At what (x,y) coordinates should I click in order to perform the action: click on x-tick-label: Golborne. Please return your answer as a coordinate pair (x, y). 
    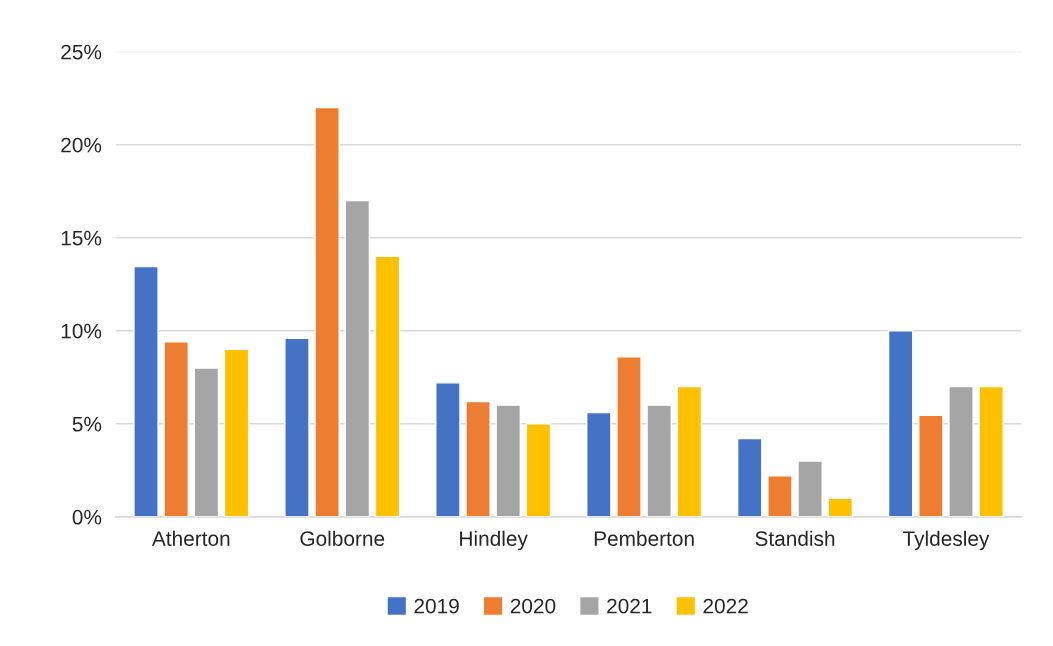
    Looking at the image, I should click on (342, 538).